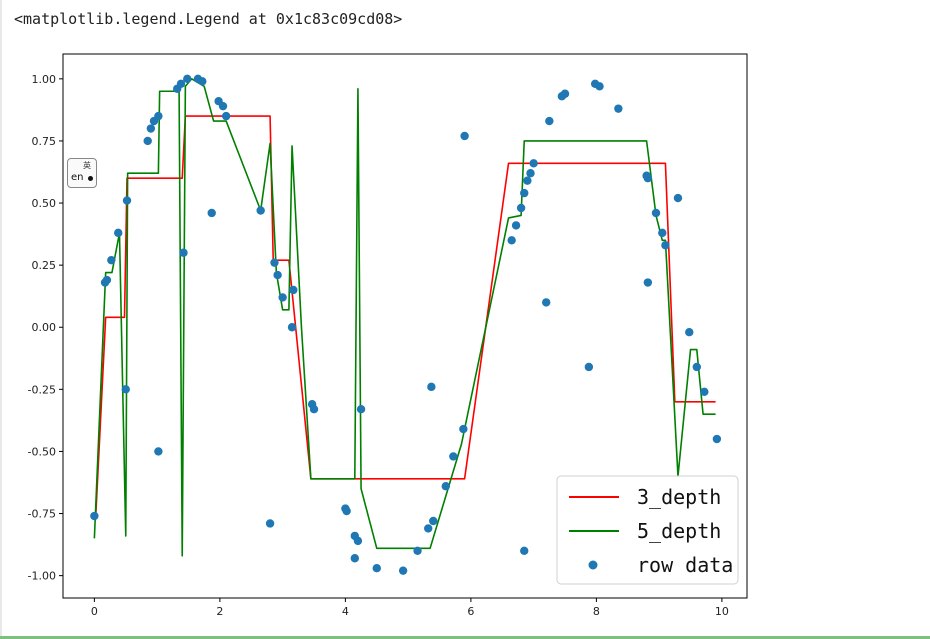 The image size is (930, 639). Describe the element at coordinates (87, 165) in the screenshot. I see `ime-small-label: 英` at that location.